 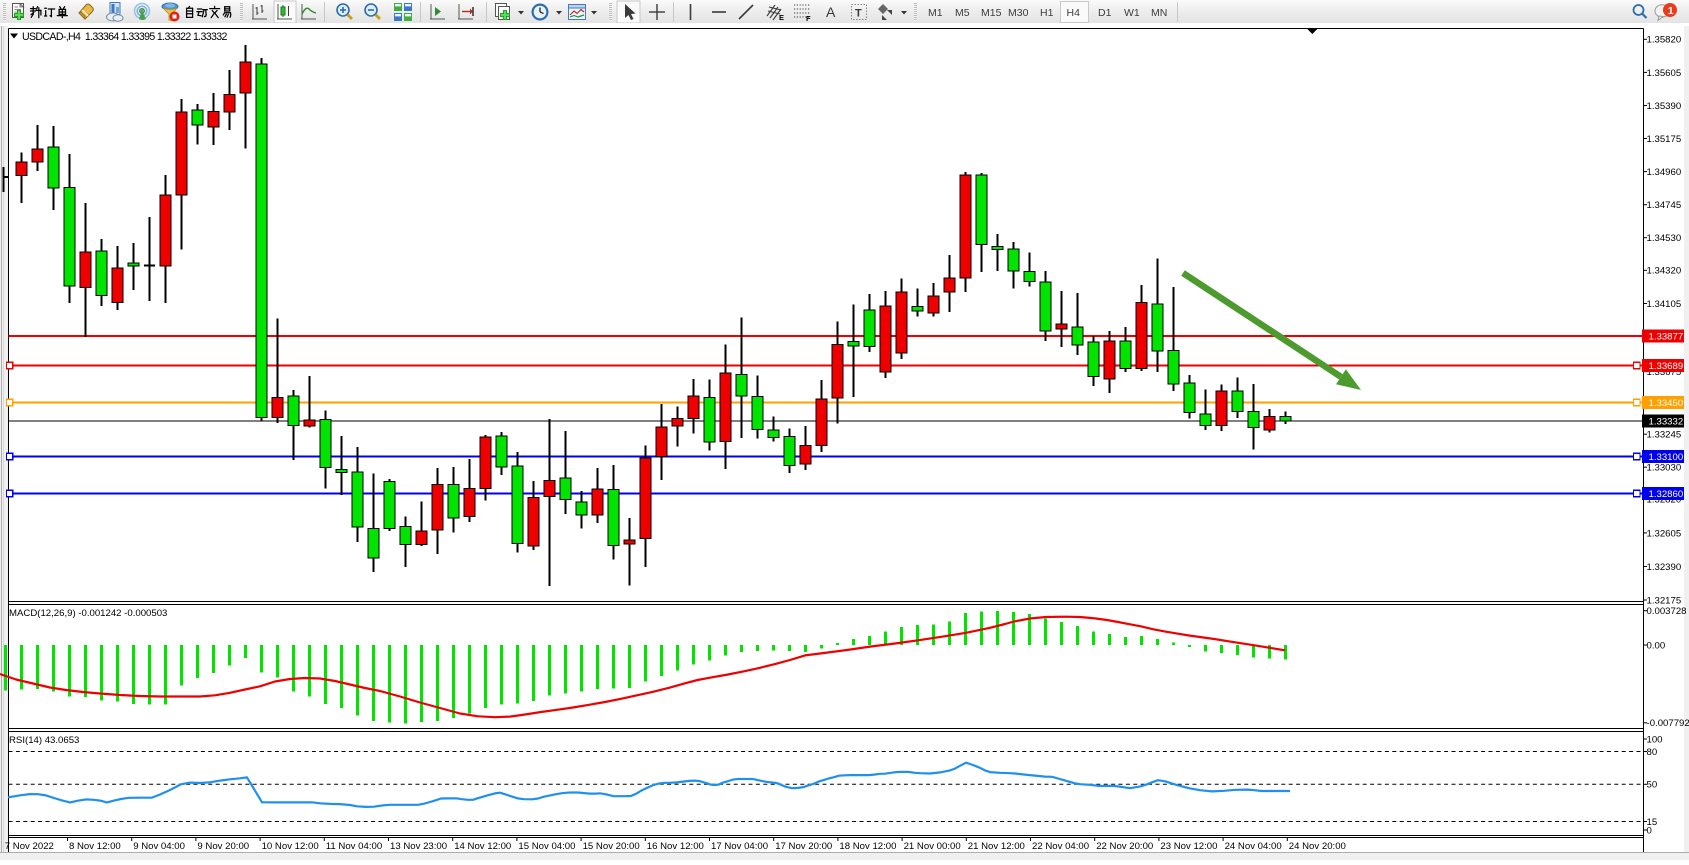 I want to click on svg-text: 16 Nov 12:00, so click(x=675, y=846).